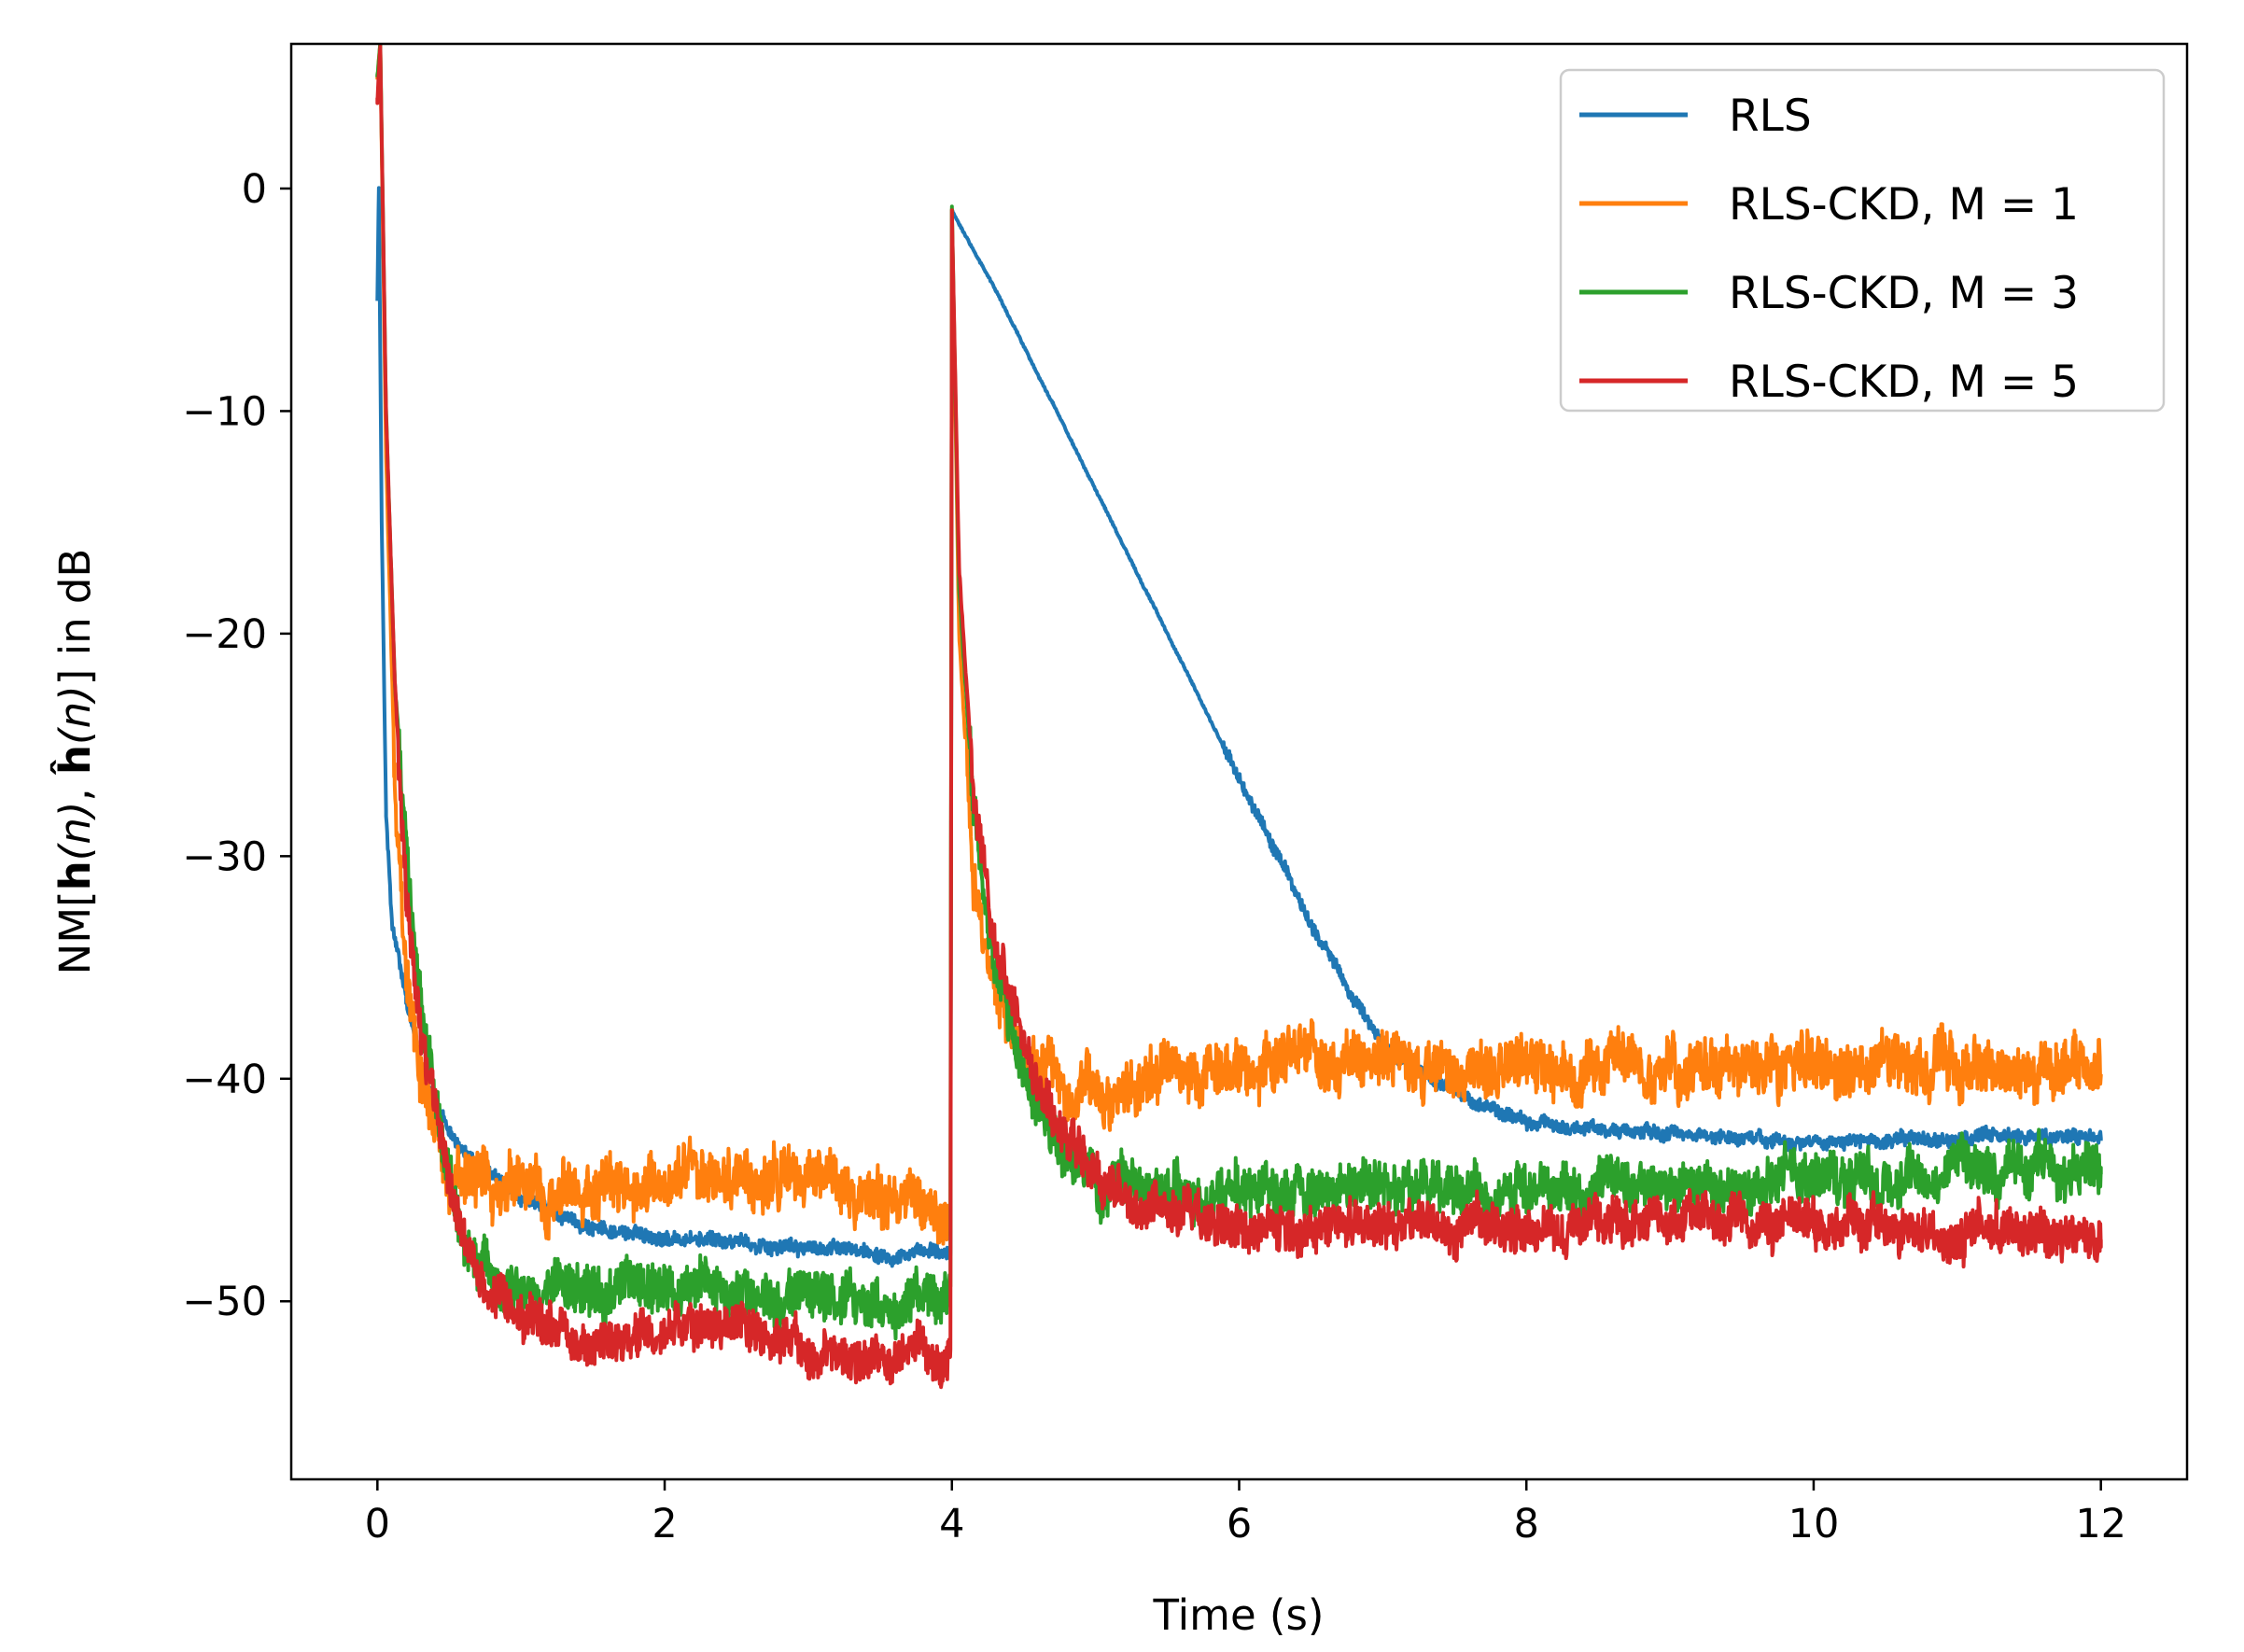  I want to click on y-axis-title-n: (n), so click(75, 831).